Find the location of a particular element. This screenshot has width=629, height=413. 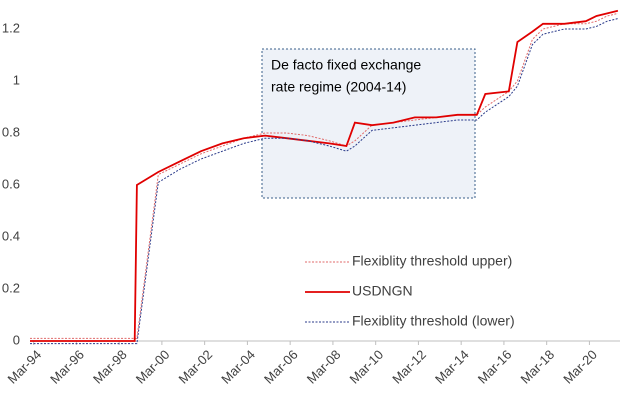

x-tick-label: Mar-14 is located at coordinates (452, 367).